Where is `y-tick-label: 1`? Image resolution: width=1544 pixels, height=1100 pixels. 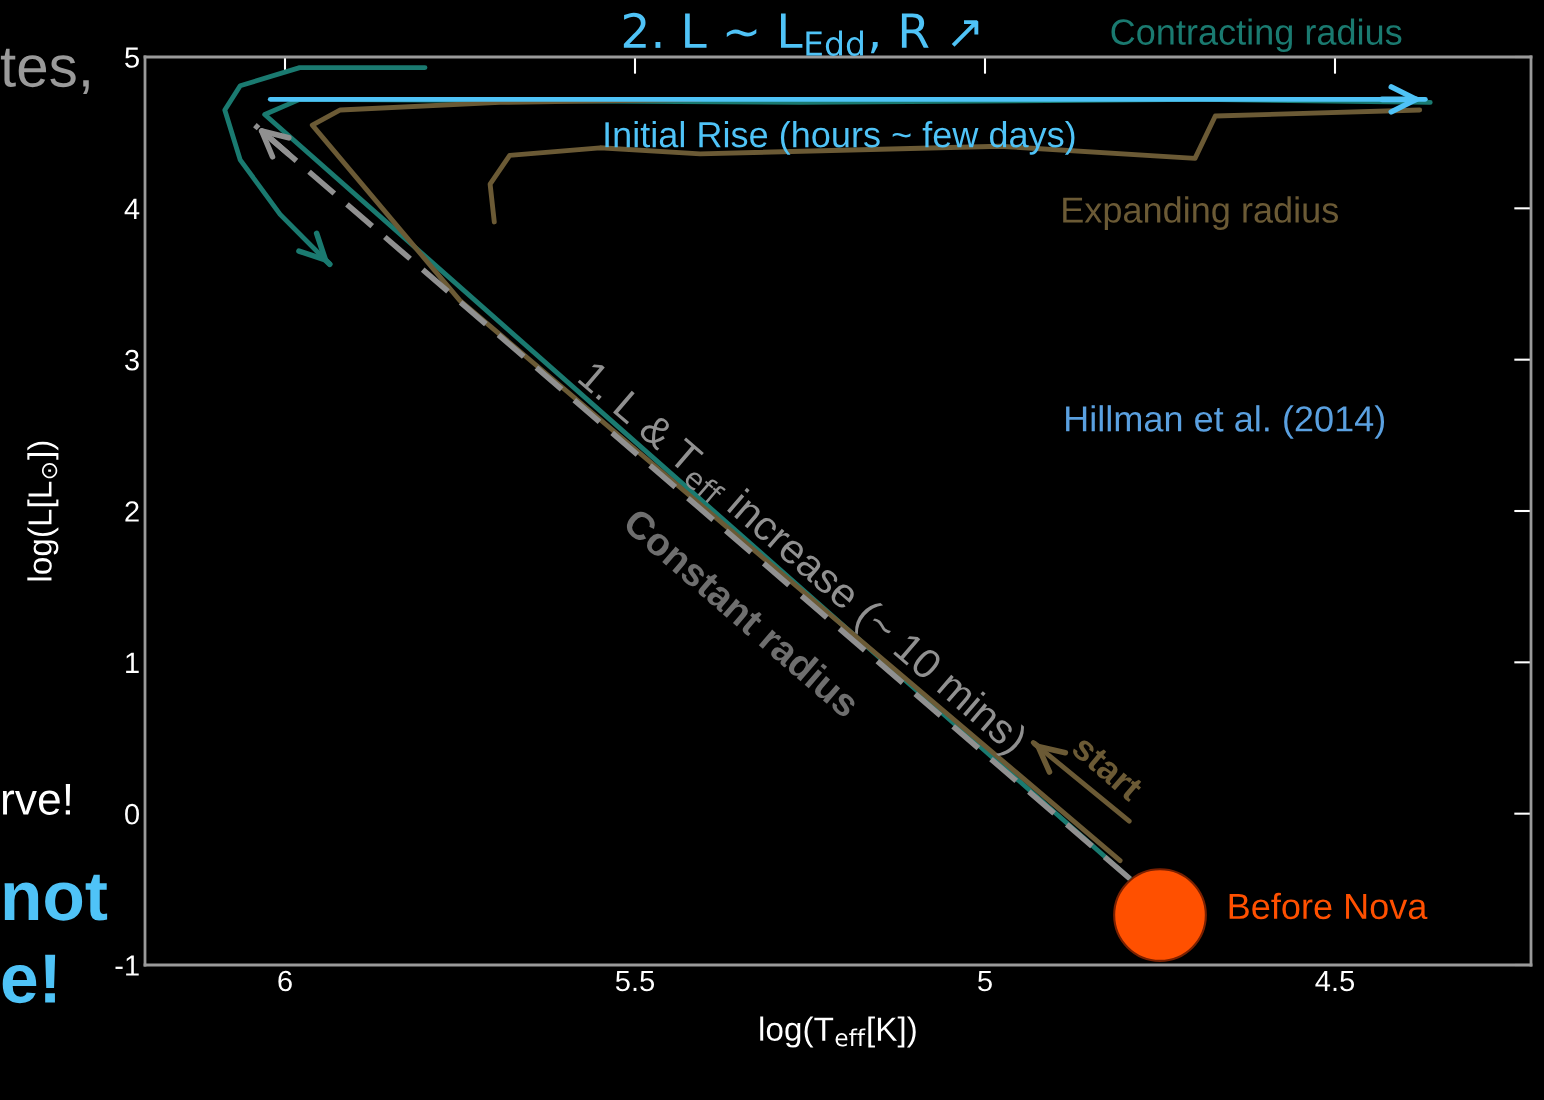 y-tick-label: 1 is located at coordinates (132, 662).